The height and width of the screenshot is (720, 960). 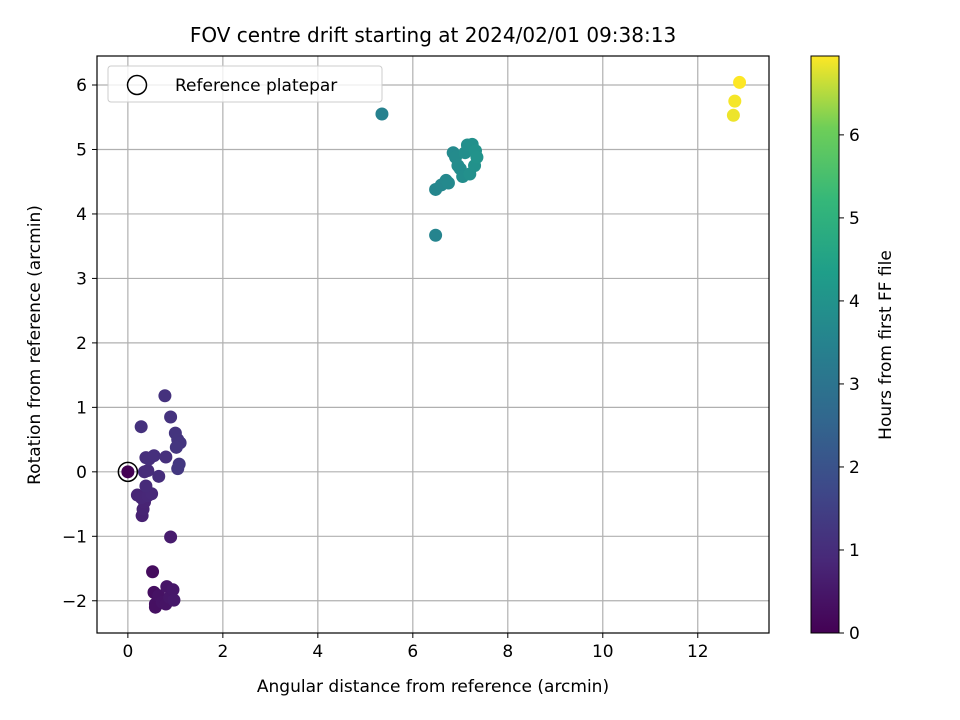 What do you see at coordinates (256, 86) in the screenshot?
I see `legend-label: Reference platepar` at bounding box center [256, 86].